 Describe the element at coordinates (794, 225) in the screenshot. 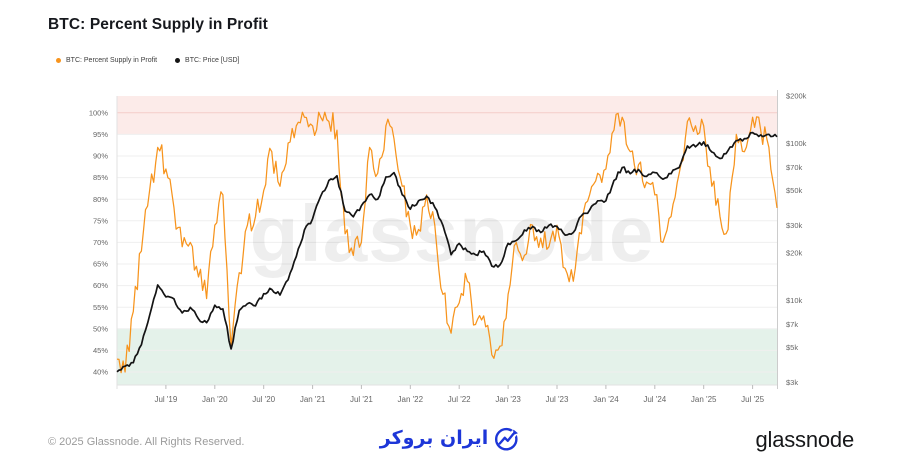

I see `right-axis-label: $30k` at that location.